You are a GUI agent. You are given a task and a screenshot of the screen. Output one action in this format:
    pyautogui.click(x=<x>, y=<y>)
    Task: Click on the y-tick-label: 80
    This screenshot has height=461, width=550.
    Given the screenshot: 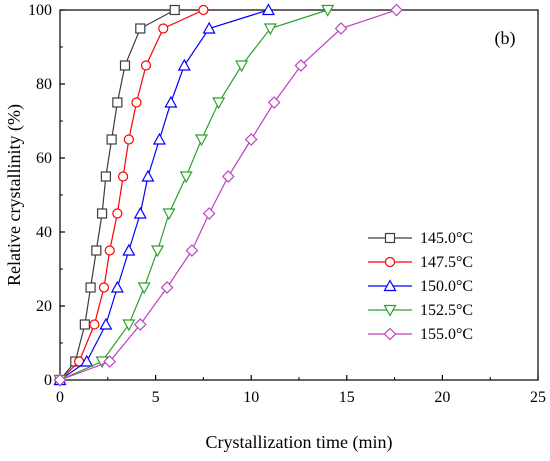 What is the action you would take?
    pyautogui.click(x=44, y=84)
    